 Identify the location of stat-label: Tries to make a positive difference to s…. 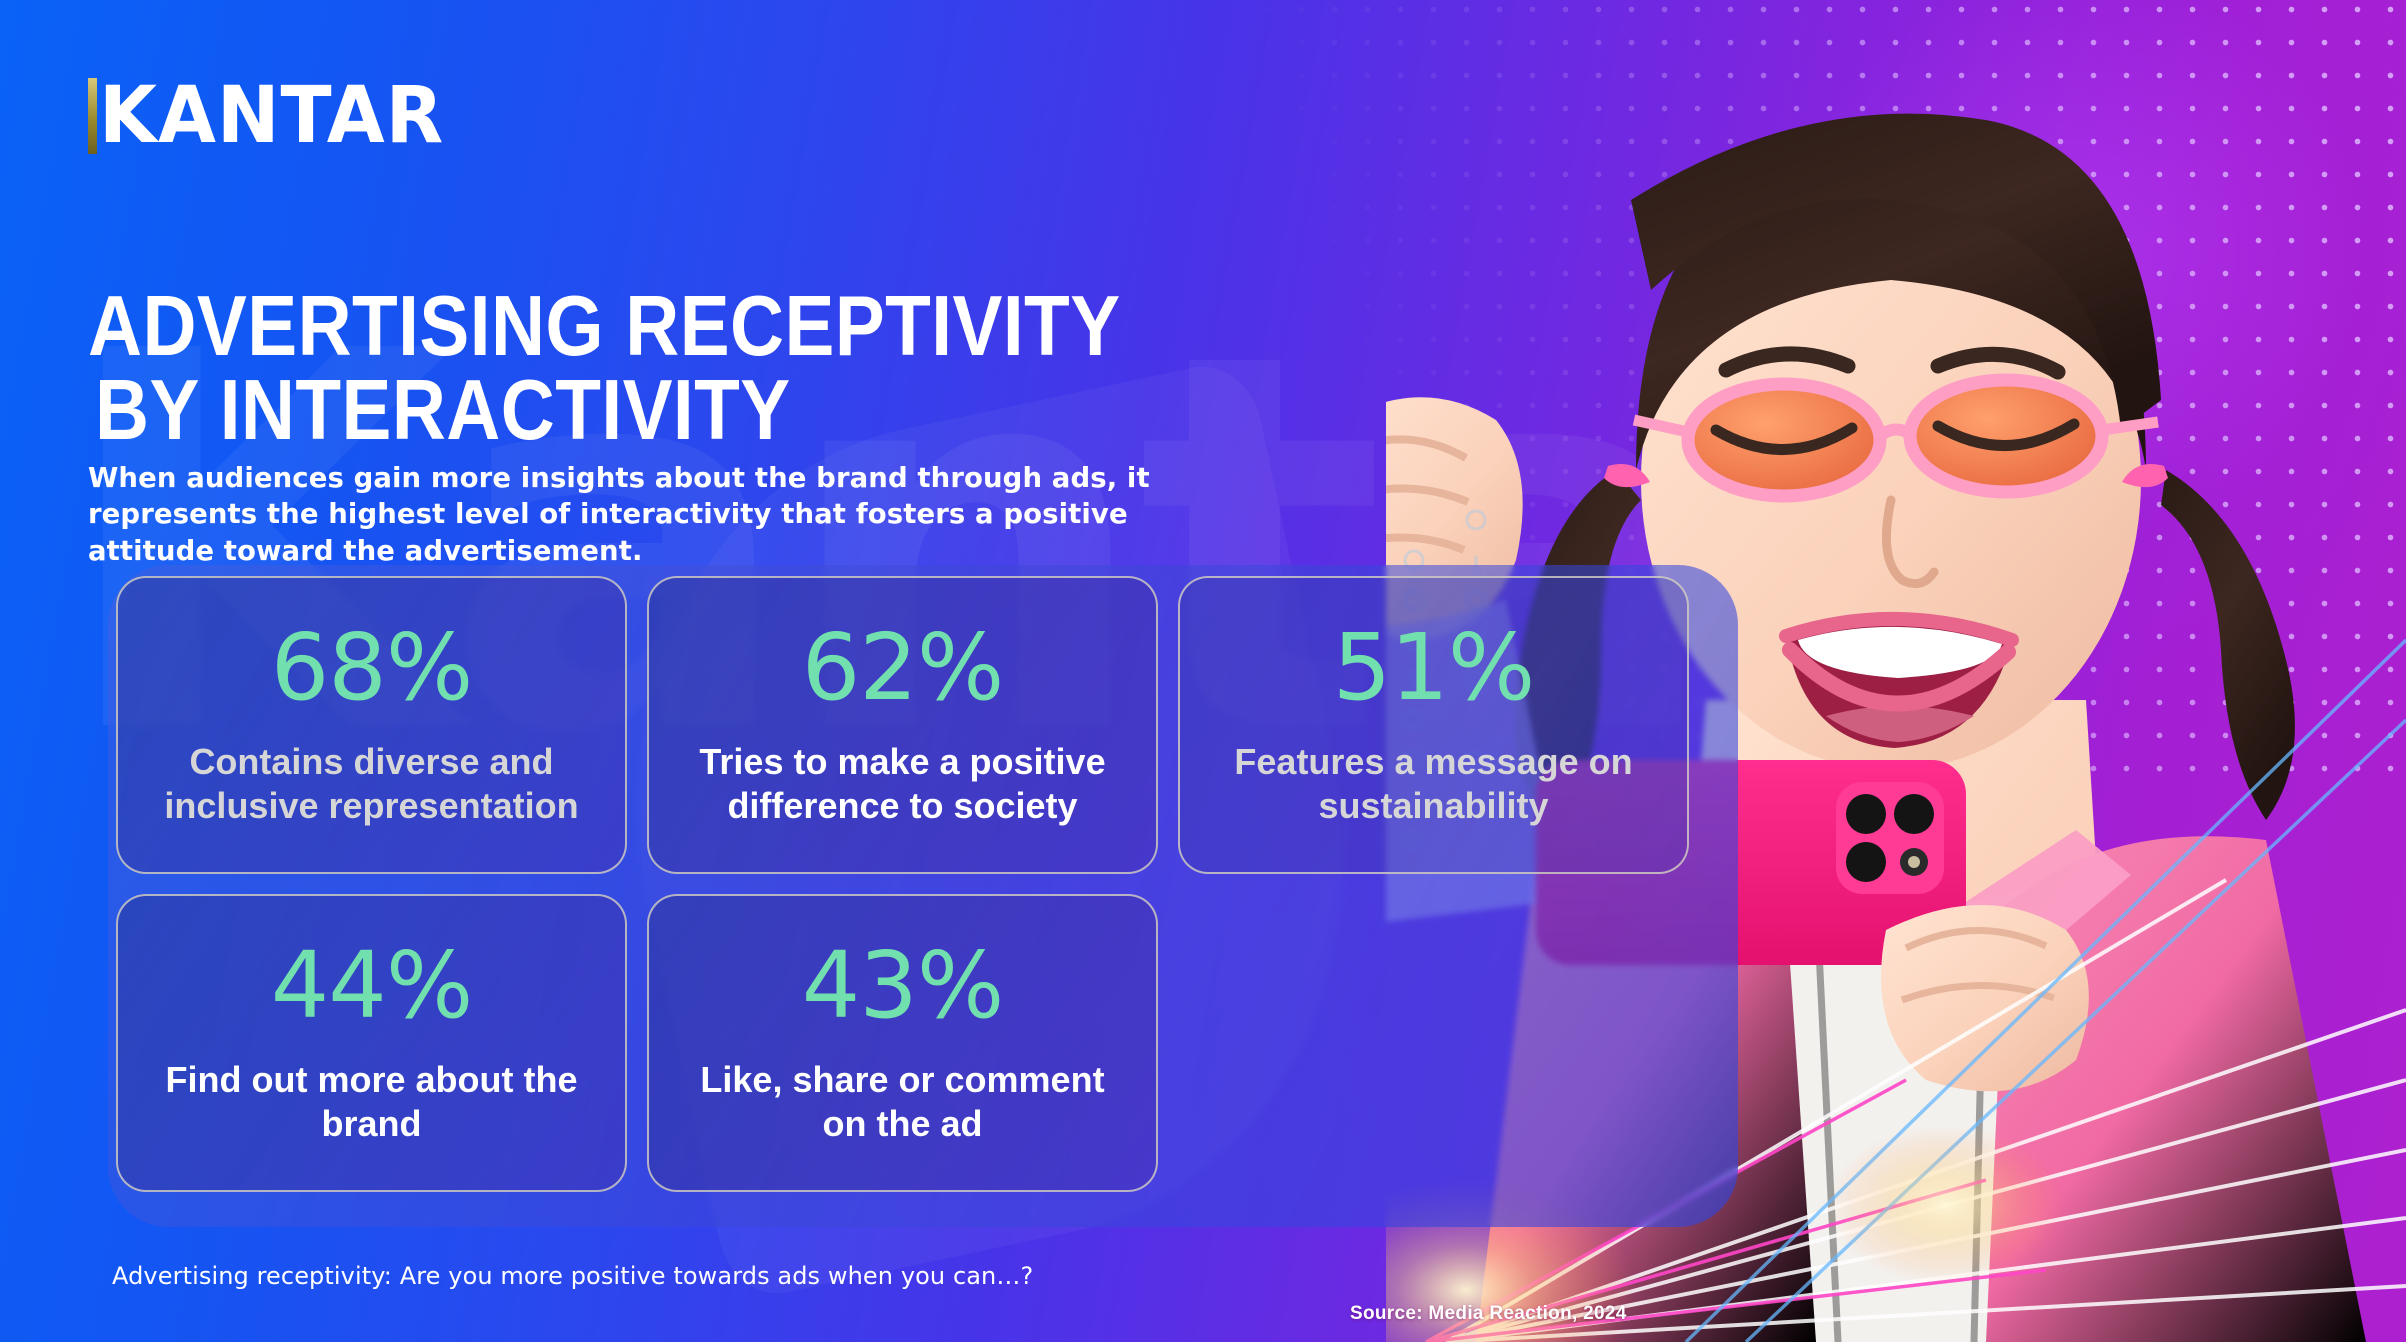
(902, 783).